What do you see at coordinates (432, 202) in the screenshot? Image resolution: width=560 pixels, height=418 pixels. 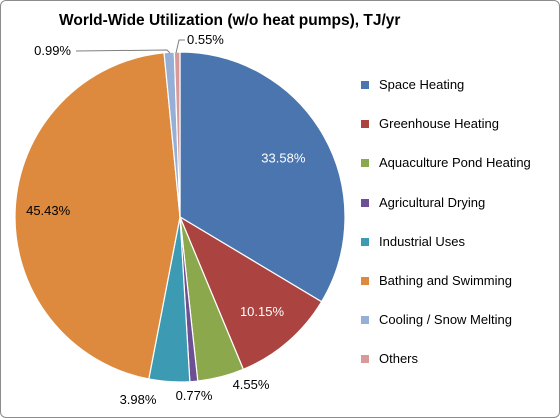 I see `legend-label: Agricultural Drying` at bounding box center [432, 202].